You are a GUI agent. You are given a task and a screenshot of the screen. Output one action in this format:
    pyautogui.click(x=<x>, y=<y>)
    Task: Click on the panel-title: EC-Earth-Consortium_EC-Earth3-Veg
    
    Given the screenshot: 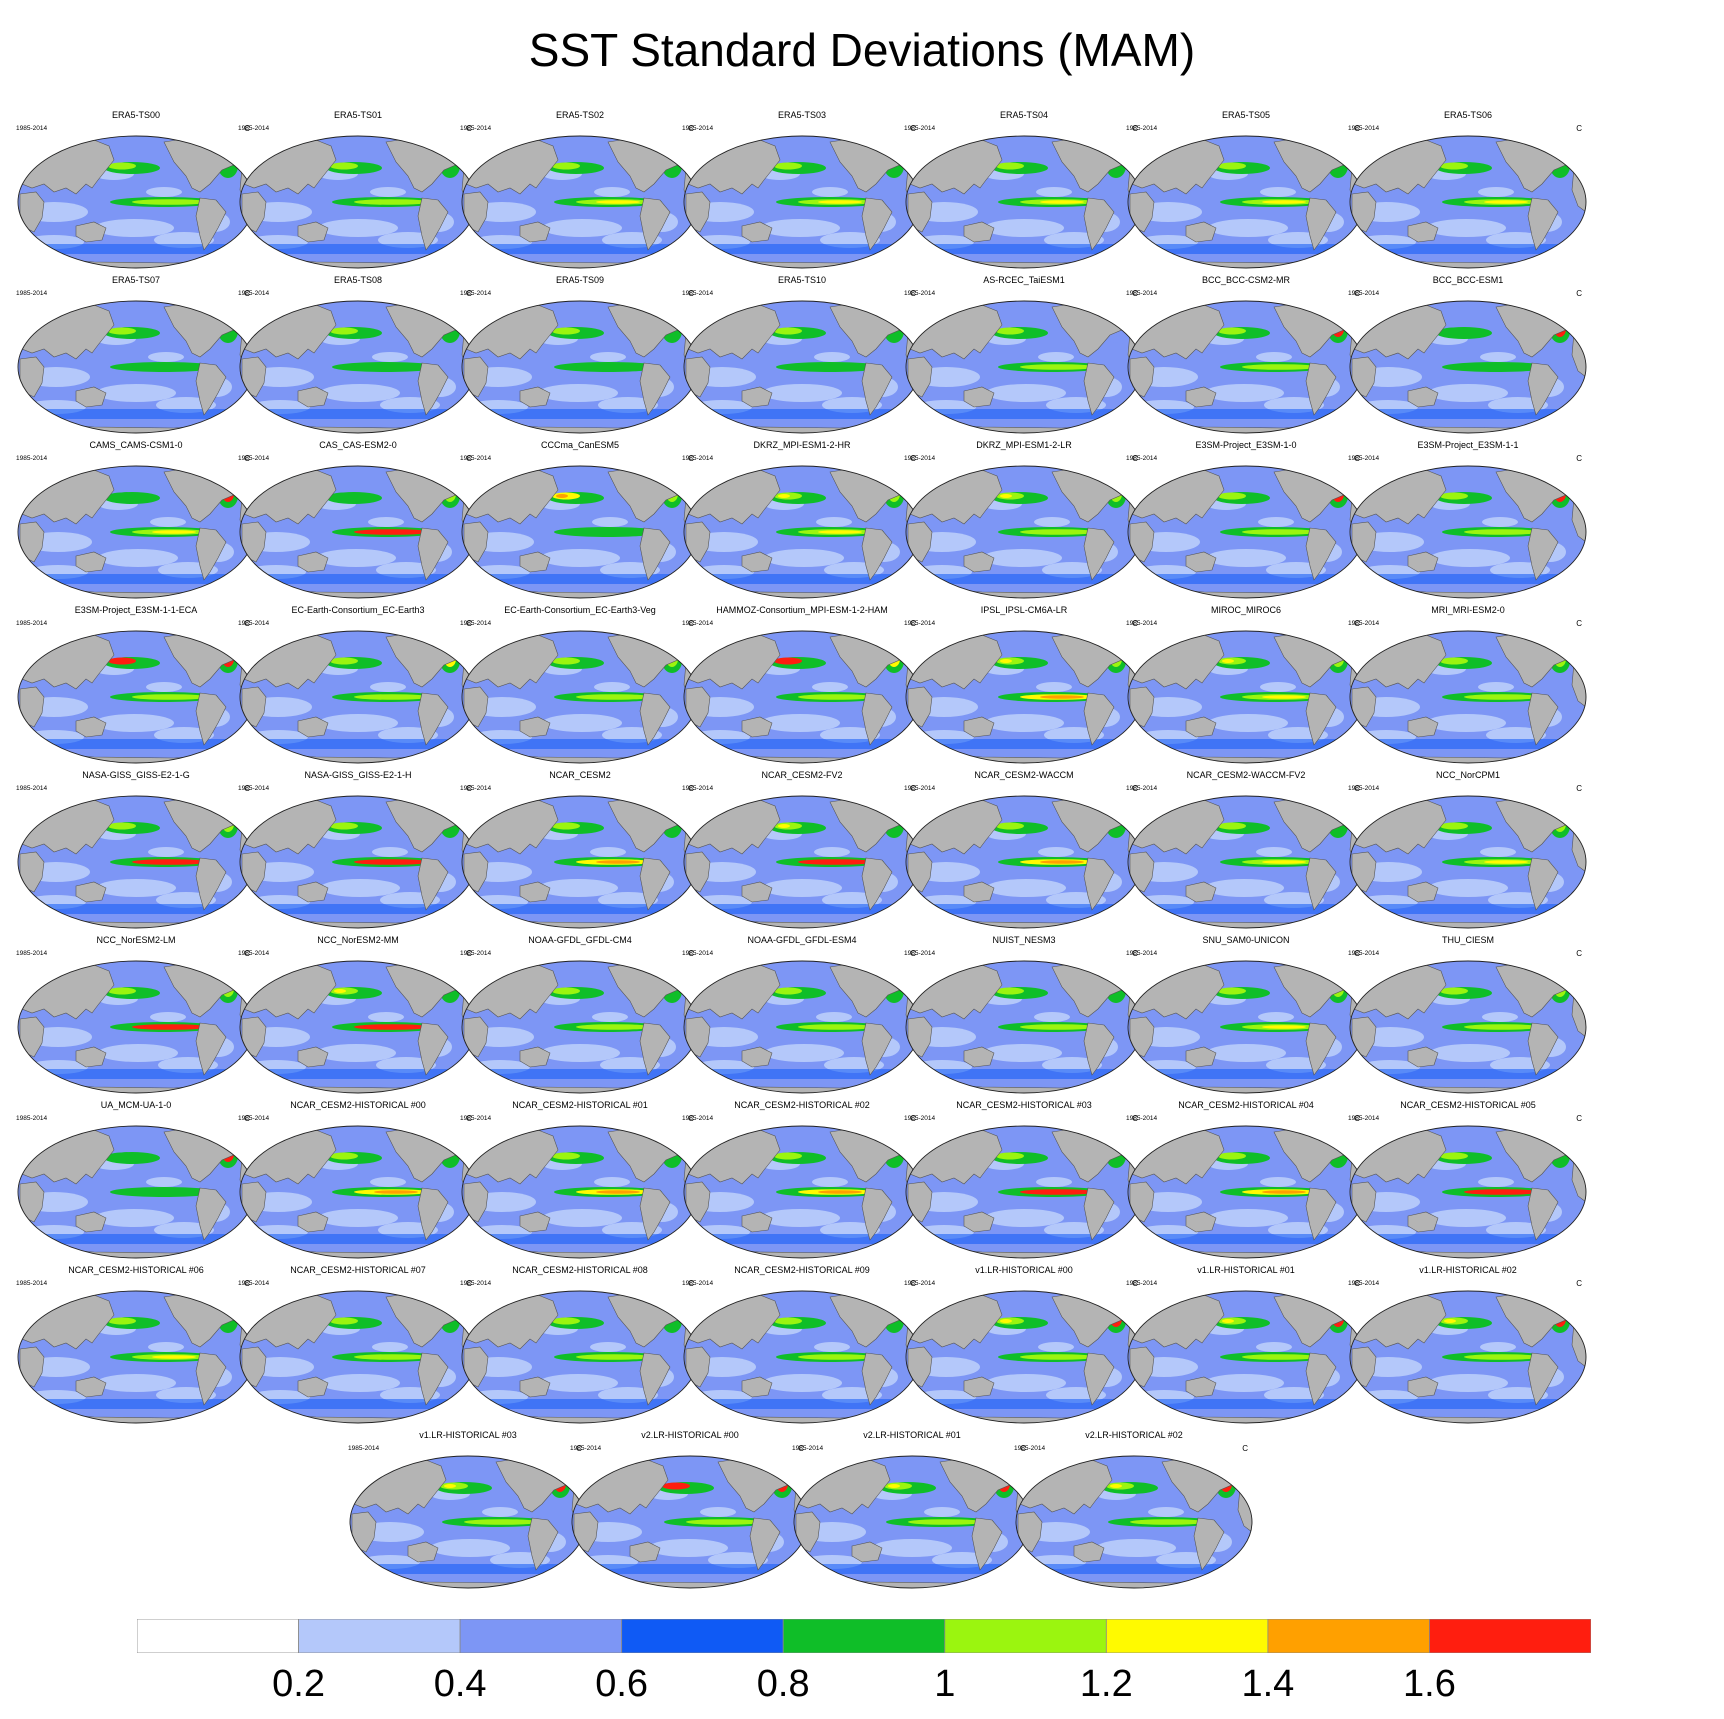 What is the action you would take?
    pyautogui.click(x=580, y=610)
    